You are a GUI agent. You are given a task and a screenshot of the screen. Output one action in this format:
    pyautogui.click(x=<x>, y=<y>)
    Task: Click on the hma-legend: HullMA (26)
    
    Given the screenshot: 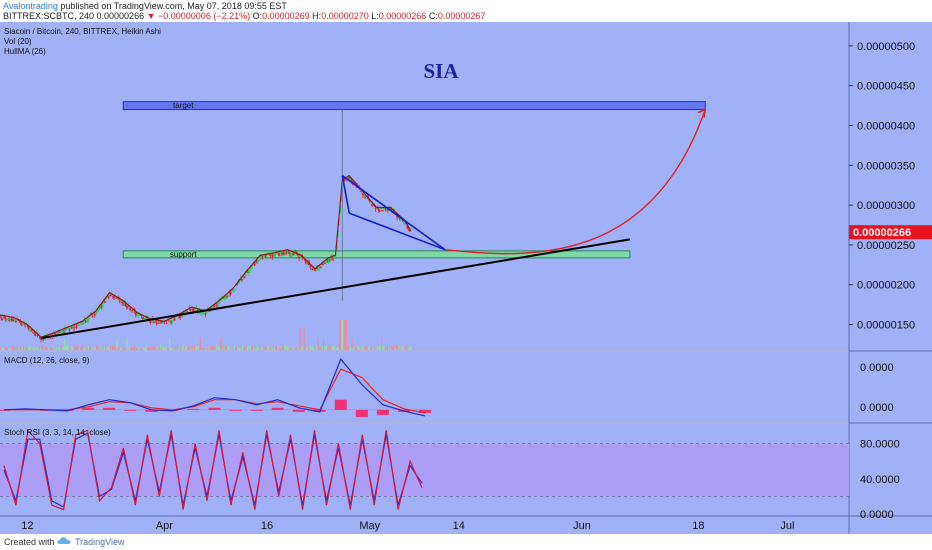 What is the action you would take?
    pyautogui.click(x=25, y=51)
    